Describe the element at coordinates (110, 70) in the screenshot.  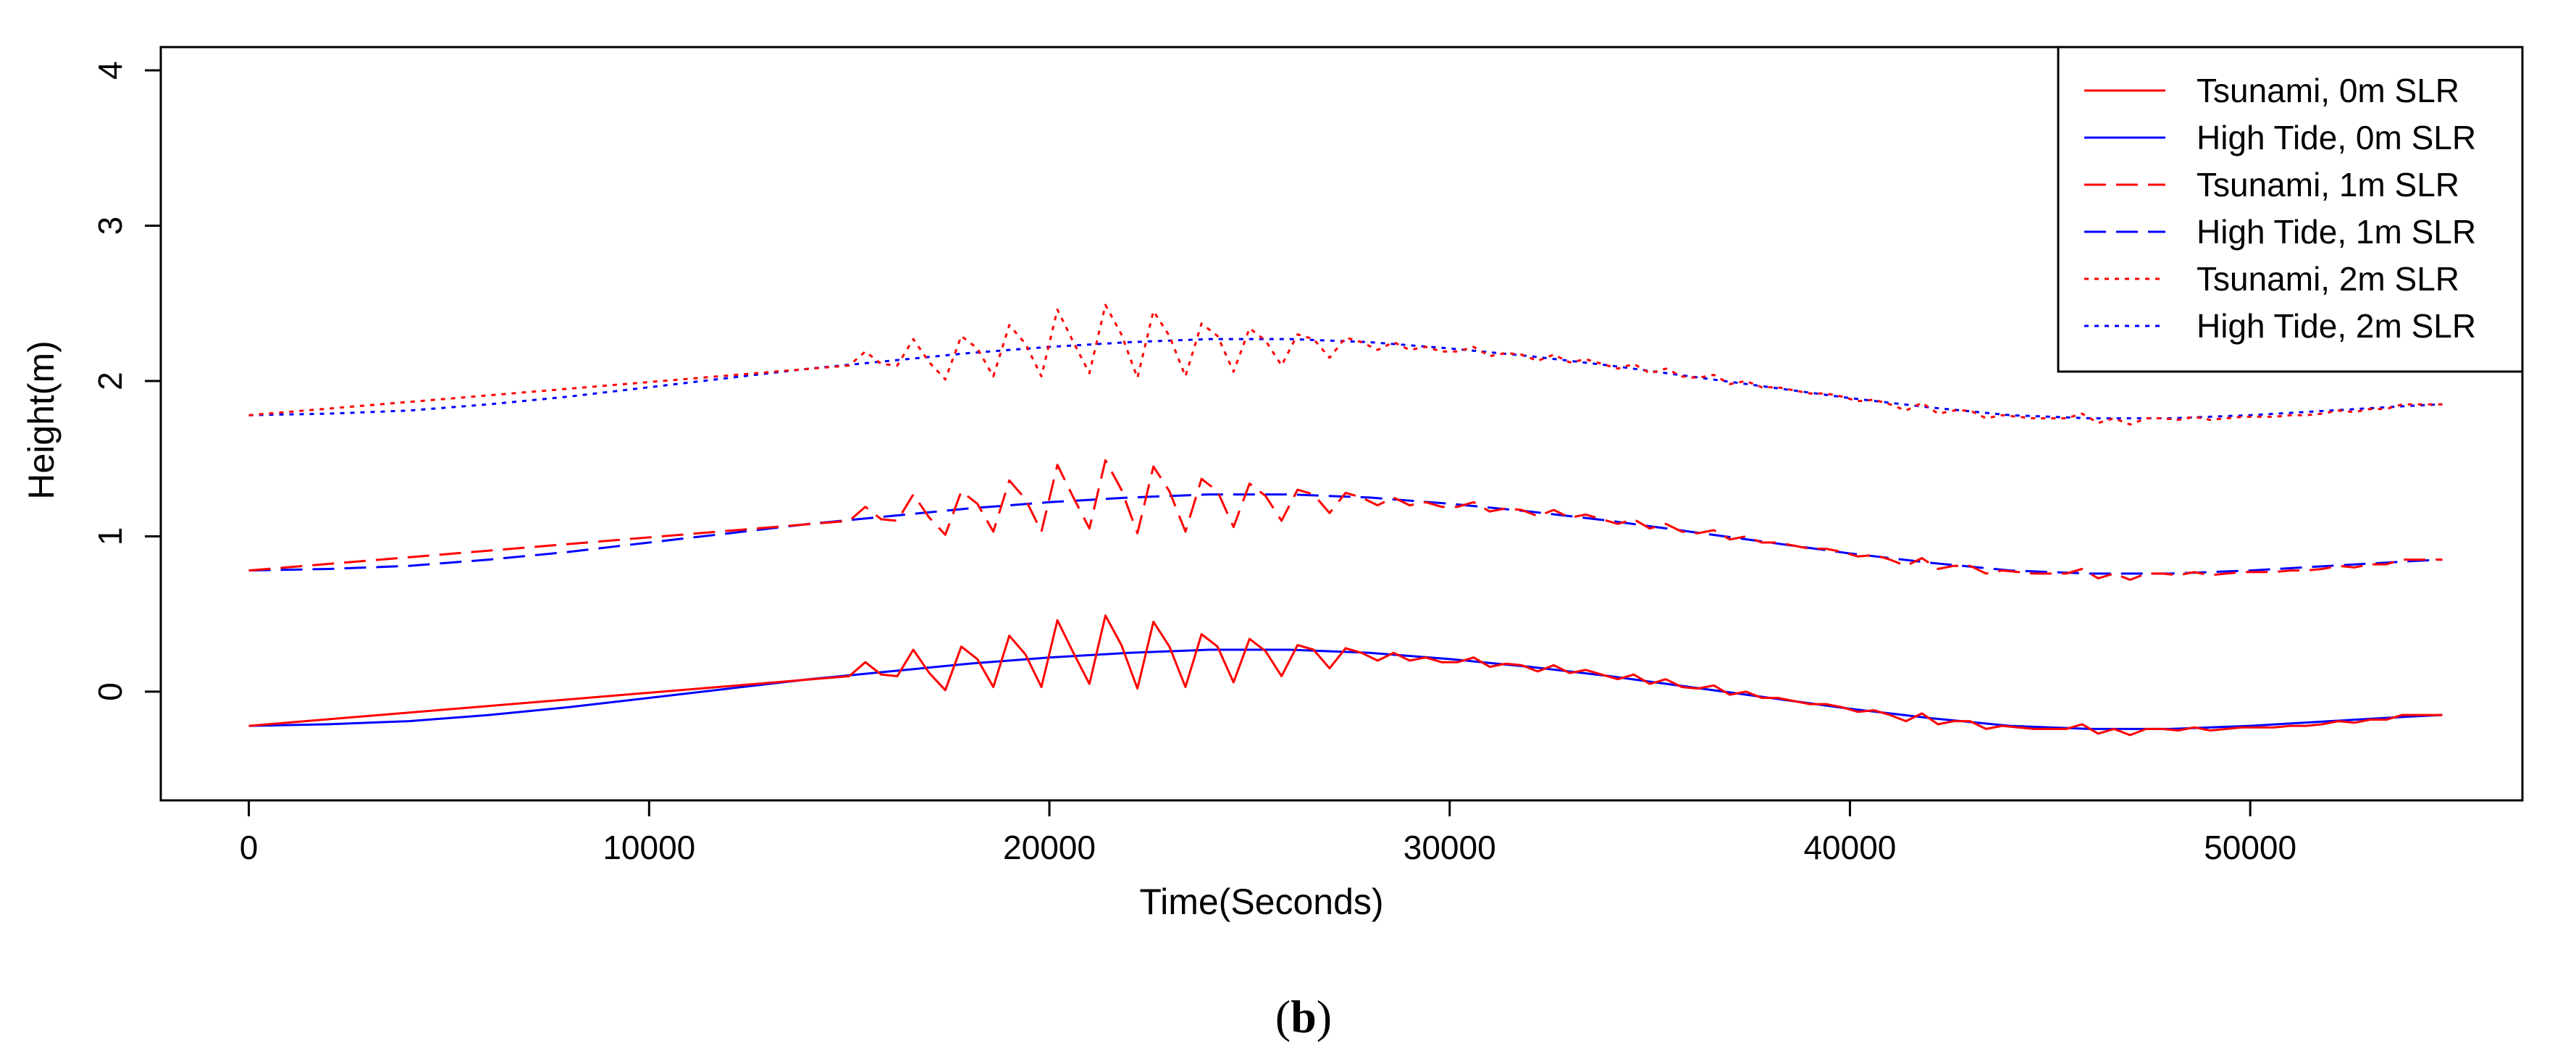
I see `y-tick-label: 4` at that location.